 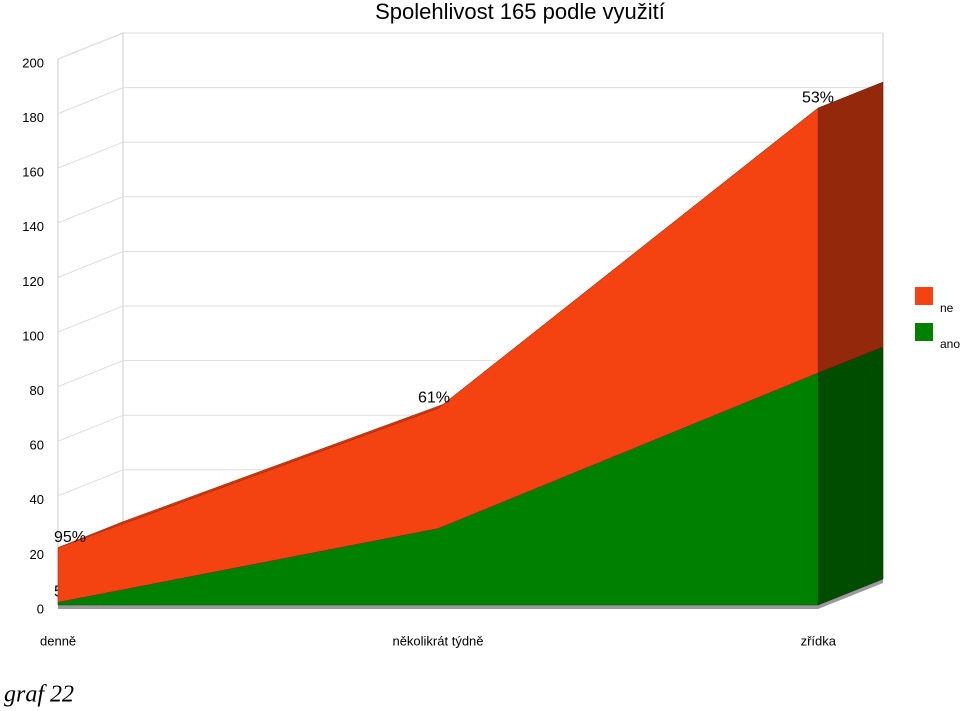 What do you see at coordinates (37, 554) in the screenshot?
I see `y-tick-label: 20` at bounding box center [37, 554].